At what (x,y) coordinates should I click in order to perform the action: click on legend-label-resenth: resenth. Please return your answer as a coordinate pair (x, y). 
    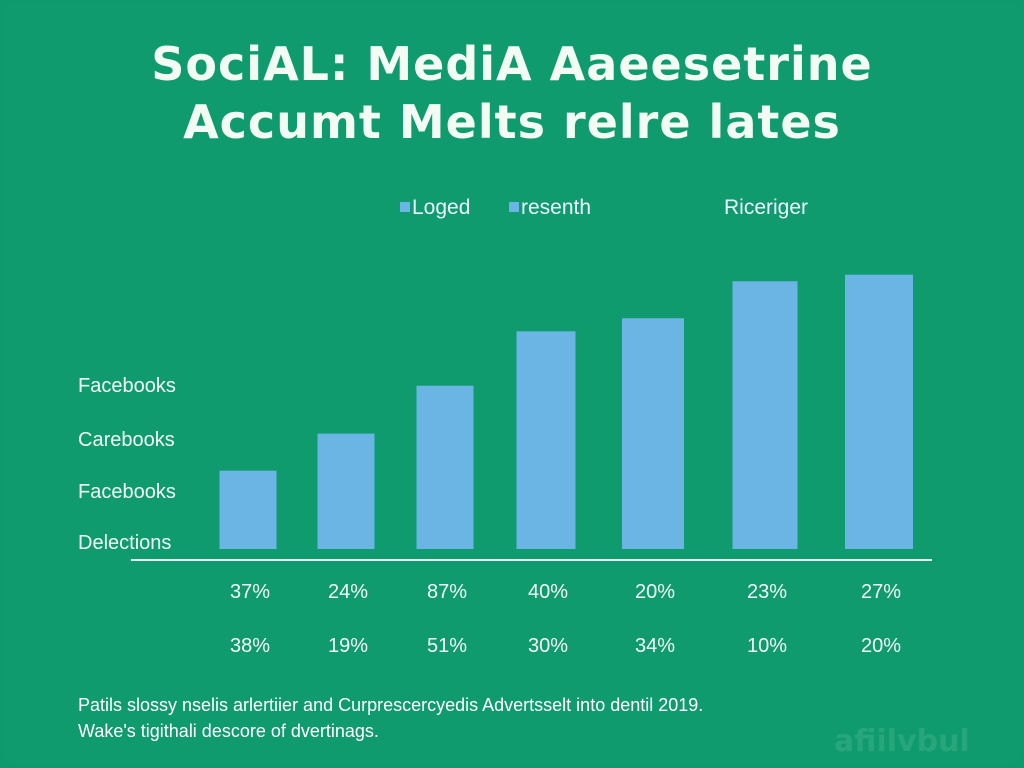
    Looking at the image, I should click on (556, 207).